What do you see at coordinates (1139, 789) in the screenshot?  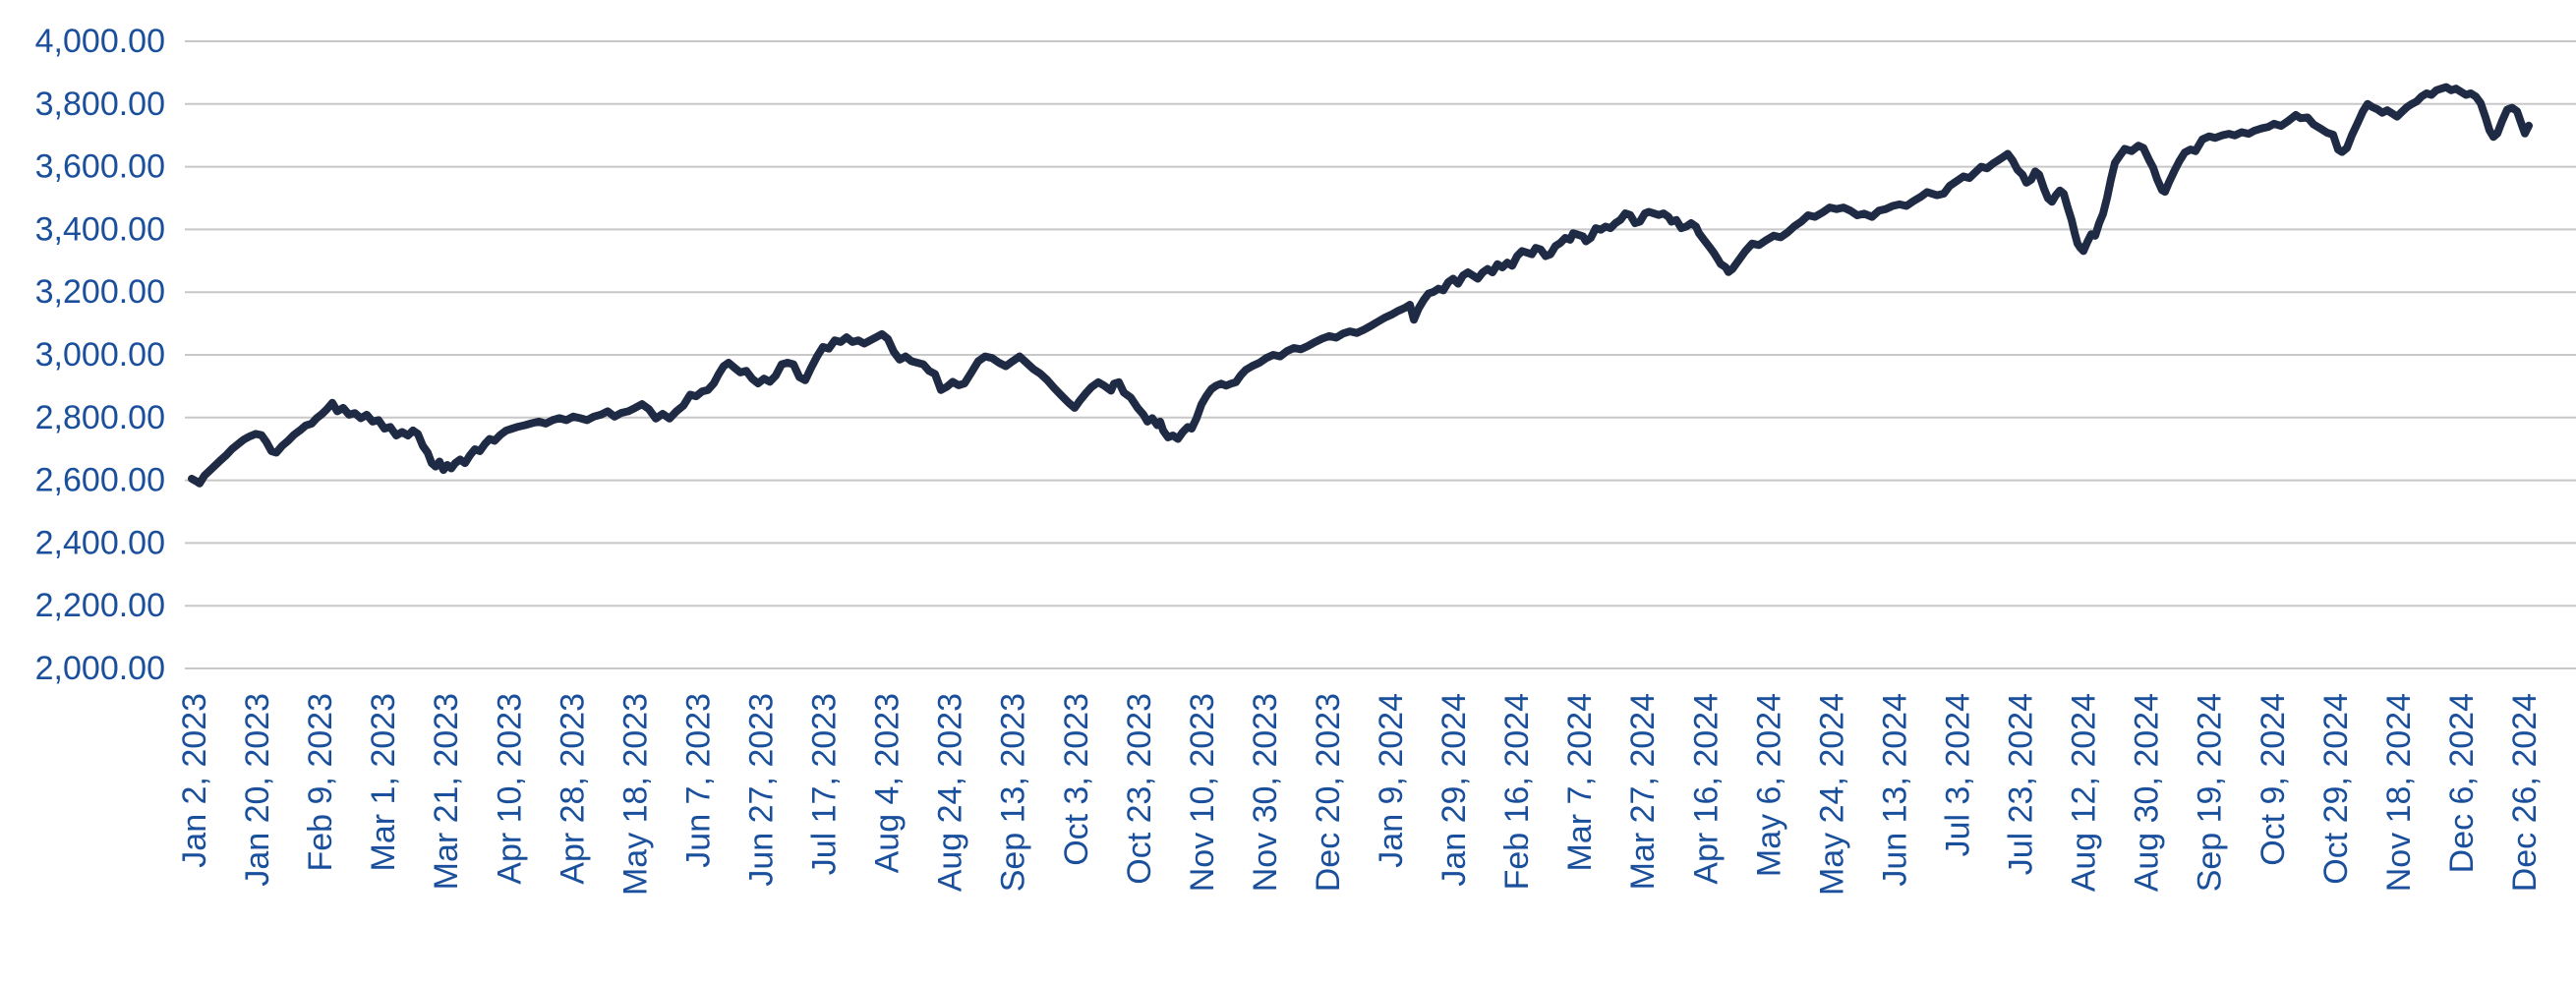 I see `x-tick-label: Oct 23, 2023` at bounding box center [1139, 789].